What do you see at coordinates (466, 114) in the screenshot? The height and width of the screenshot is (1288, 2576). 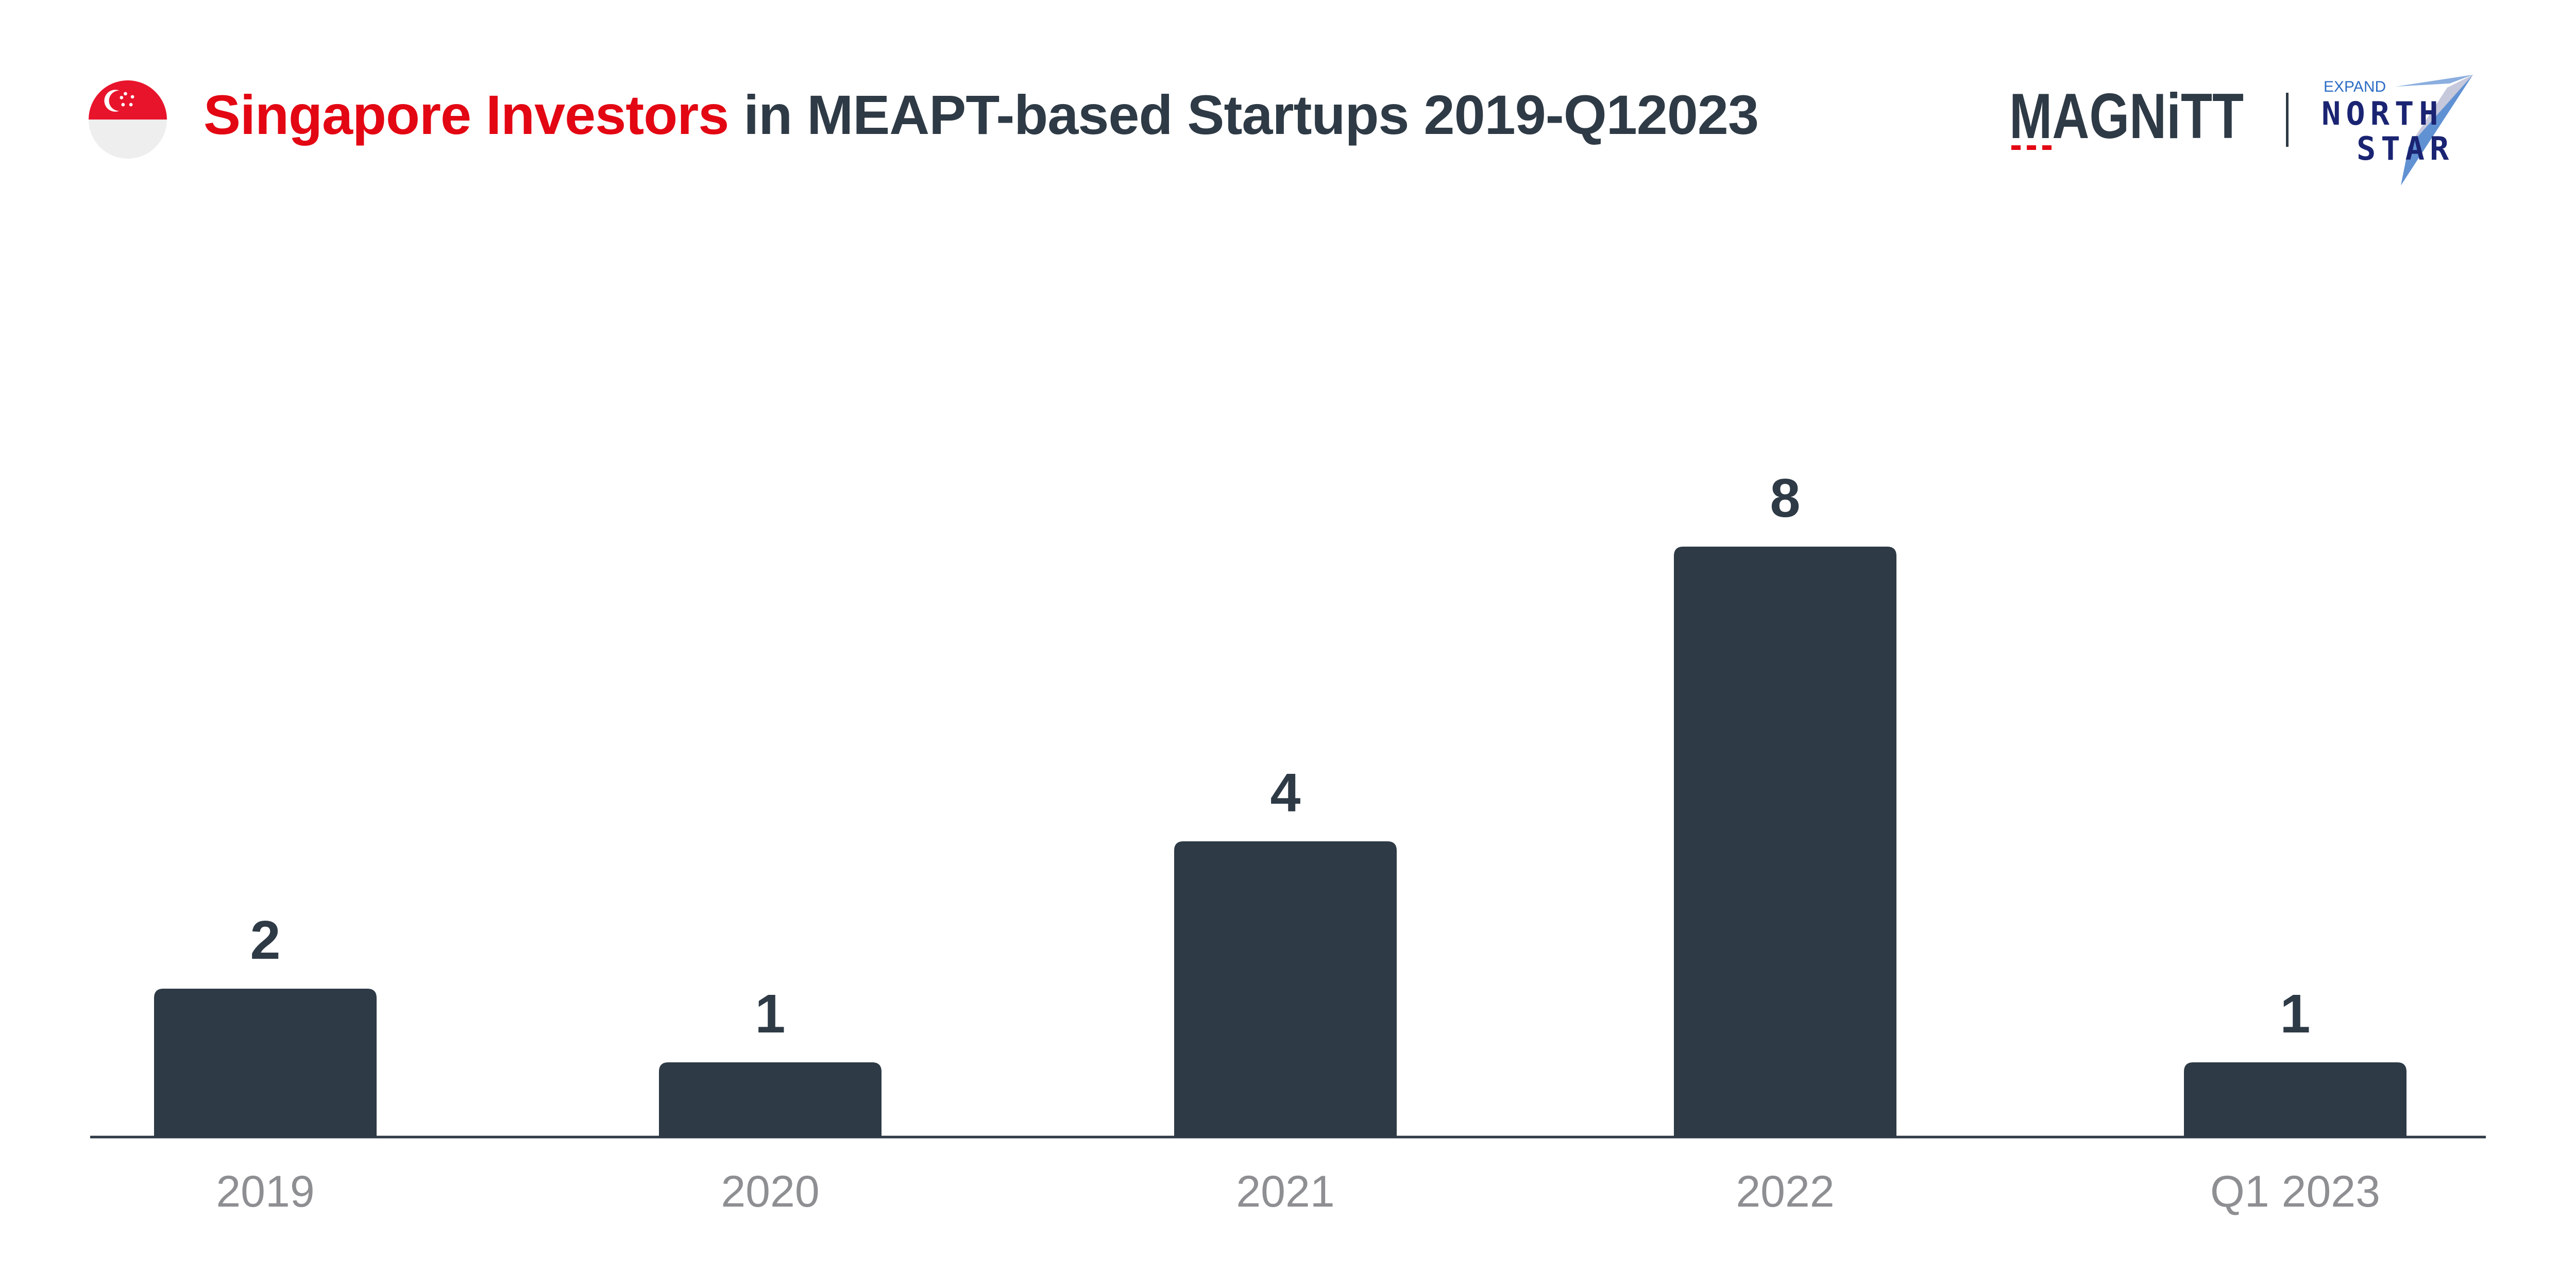 I see `chart-title-highlight: Singapore Investors` at bounding box center [466, 114].